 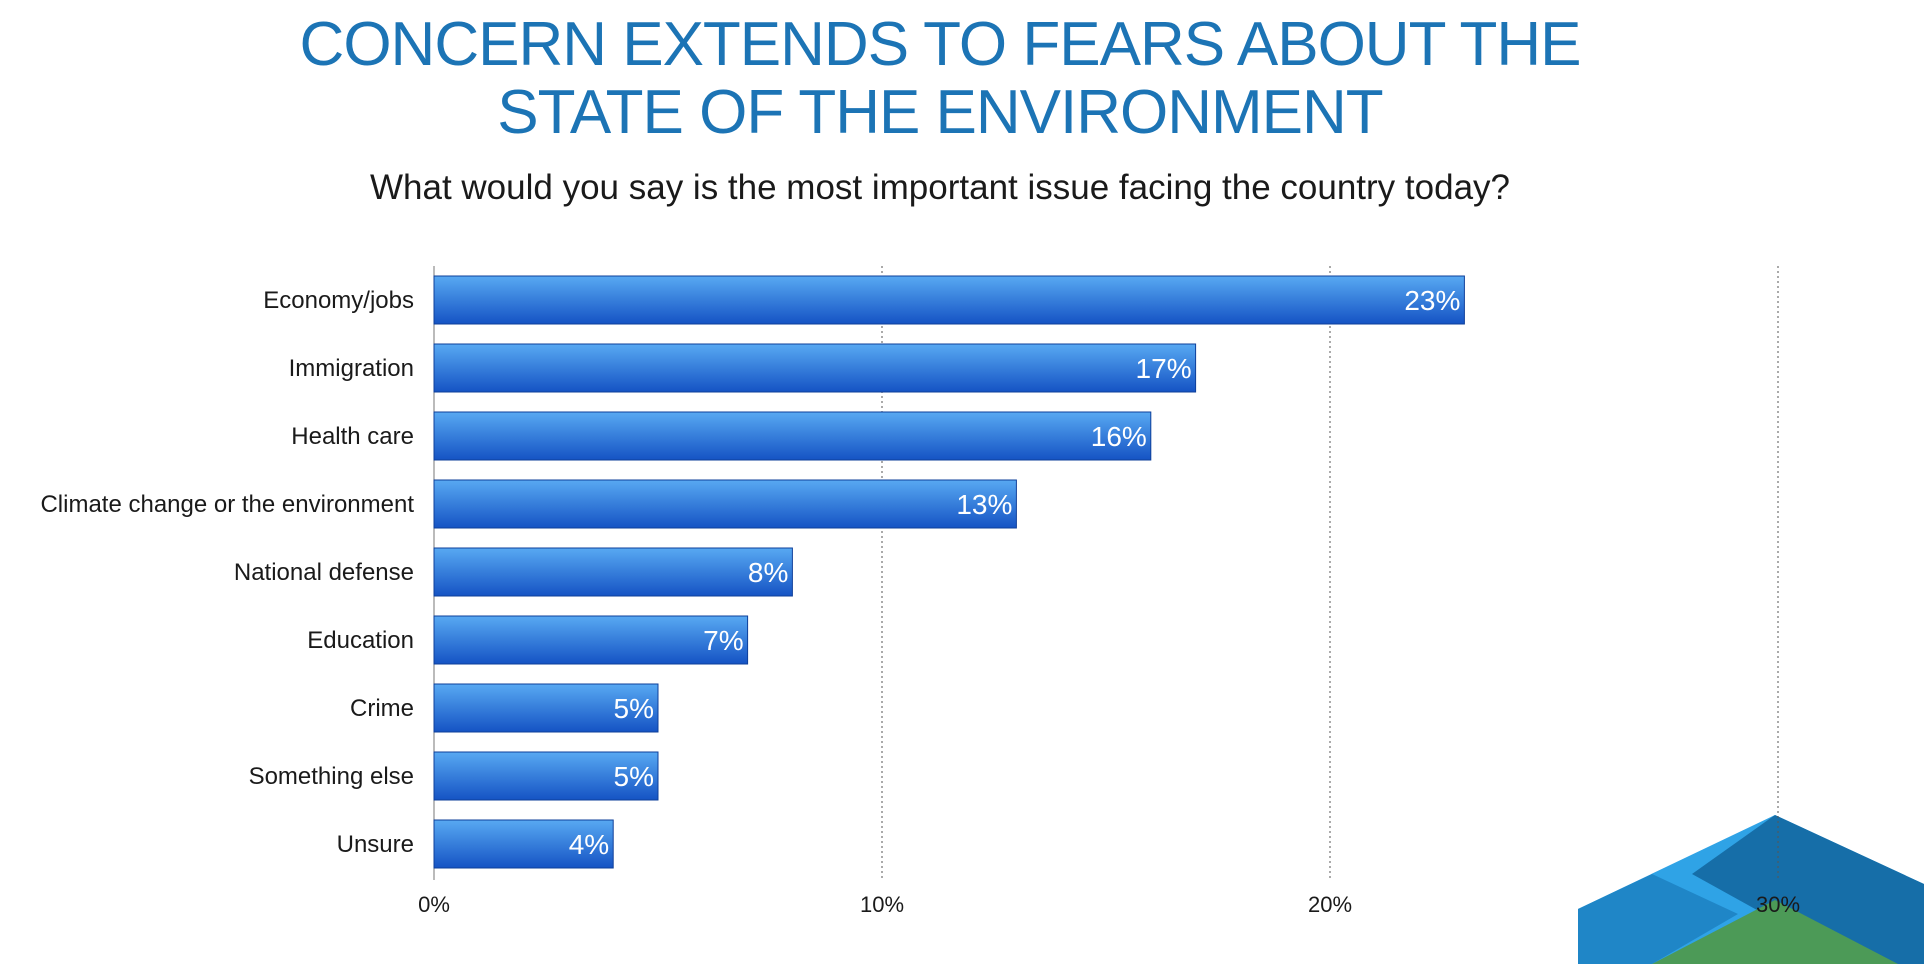 I want to click on value-label: 17%, so click(x=1164, y=368).